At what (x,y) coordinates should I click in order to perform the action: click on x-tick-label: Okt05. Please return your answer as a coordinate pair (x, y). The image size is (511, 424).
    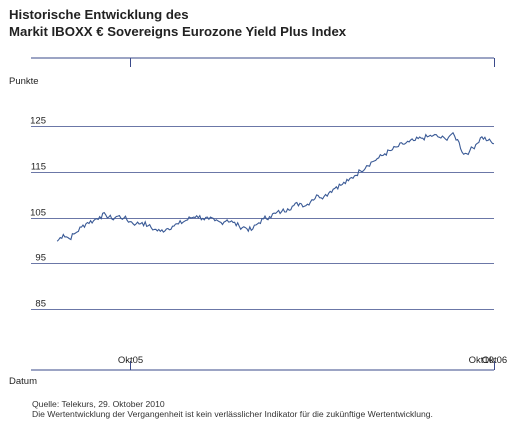
    Looking at the image, I should click on (130, 360).